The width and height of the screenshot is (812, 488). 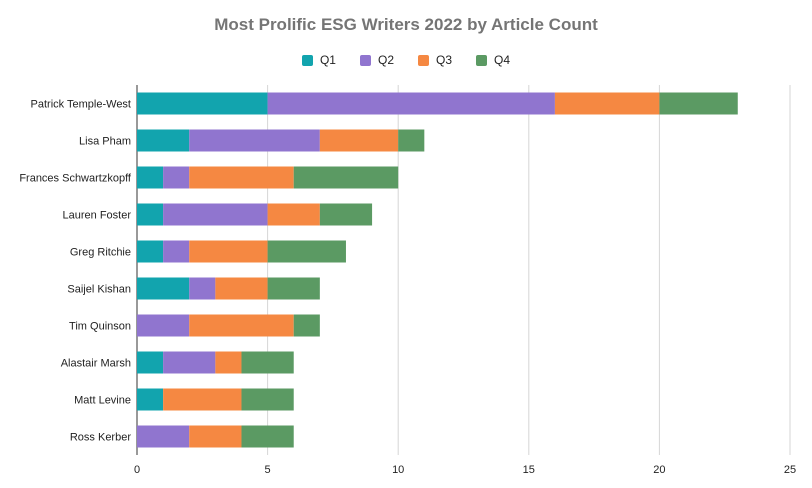 What do you see at coordinates (435, 60) in the screenshot?
I see `legend-item-q3: Q3` at bounding box center [435, 60].